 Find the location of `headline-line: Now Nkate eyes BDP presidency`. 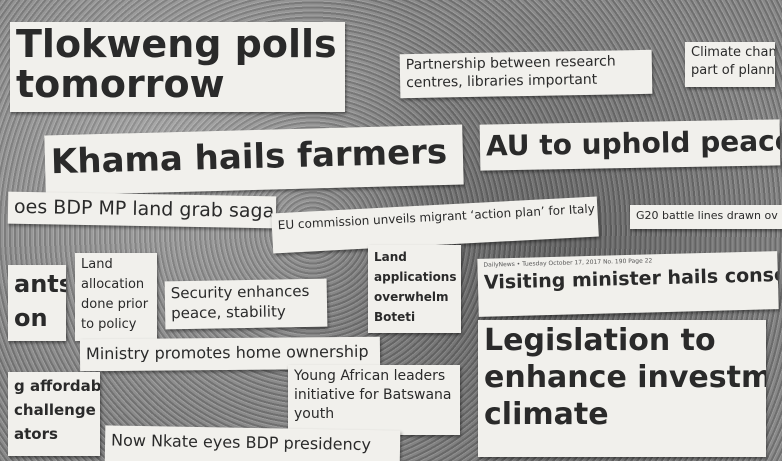

headline-line: Now Nkate eyes BDP presidency is located at coordinates (241, 442).